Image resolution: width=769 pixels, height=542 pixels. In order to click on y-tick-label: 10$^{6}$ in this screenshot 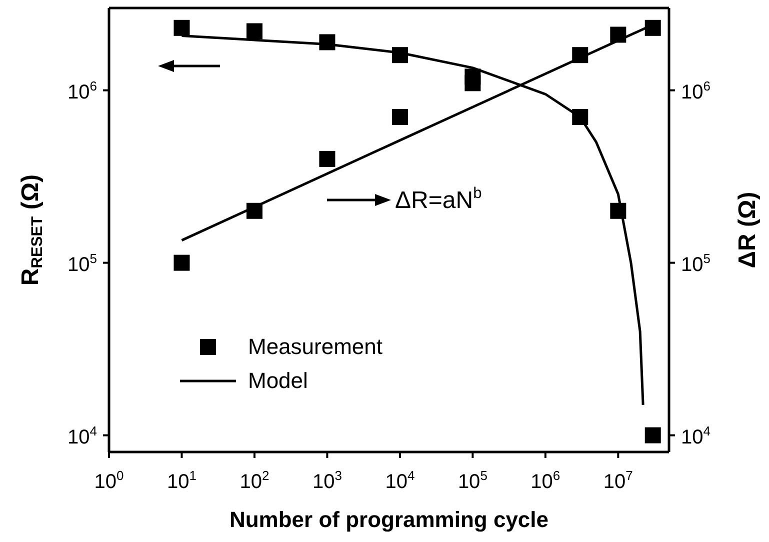, I will do `click(82, 91)`.